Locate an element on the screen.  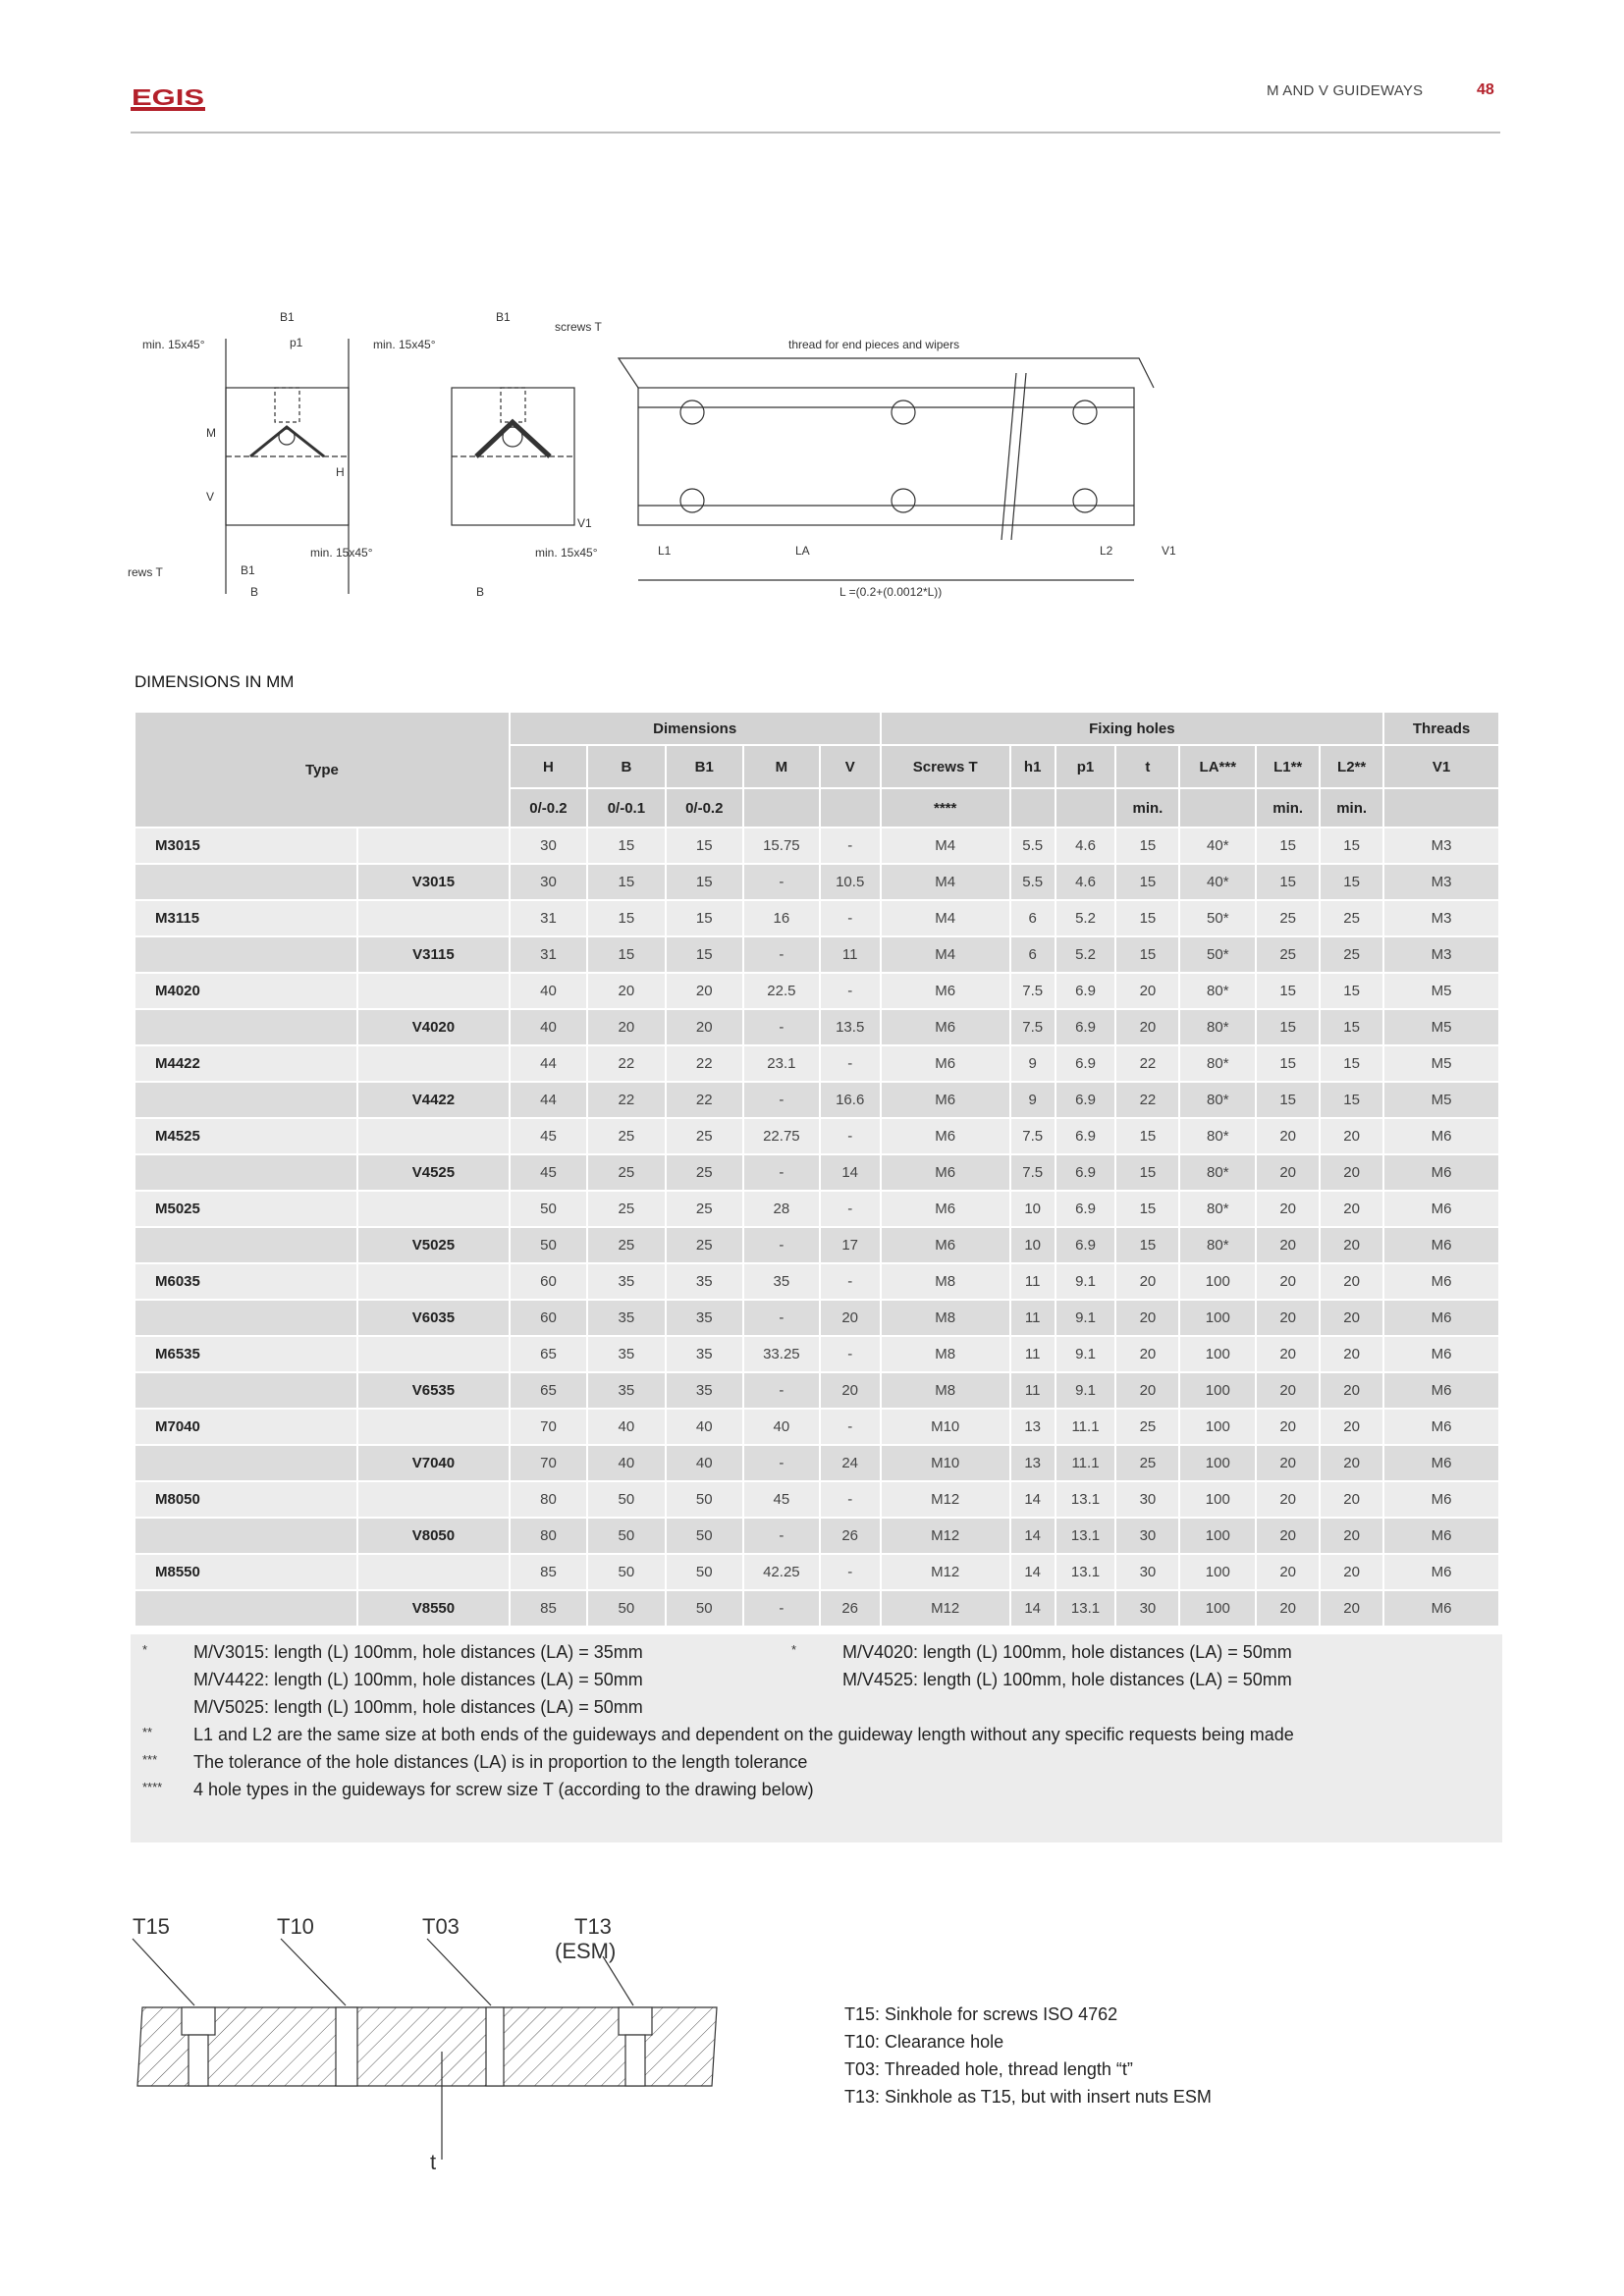
table-row: M4525 45 25 25 22.75- M6 7.5 6.9 15 80* 20 20 M6 is located at coordinates (816, 1136).